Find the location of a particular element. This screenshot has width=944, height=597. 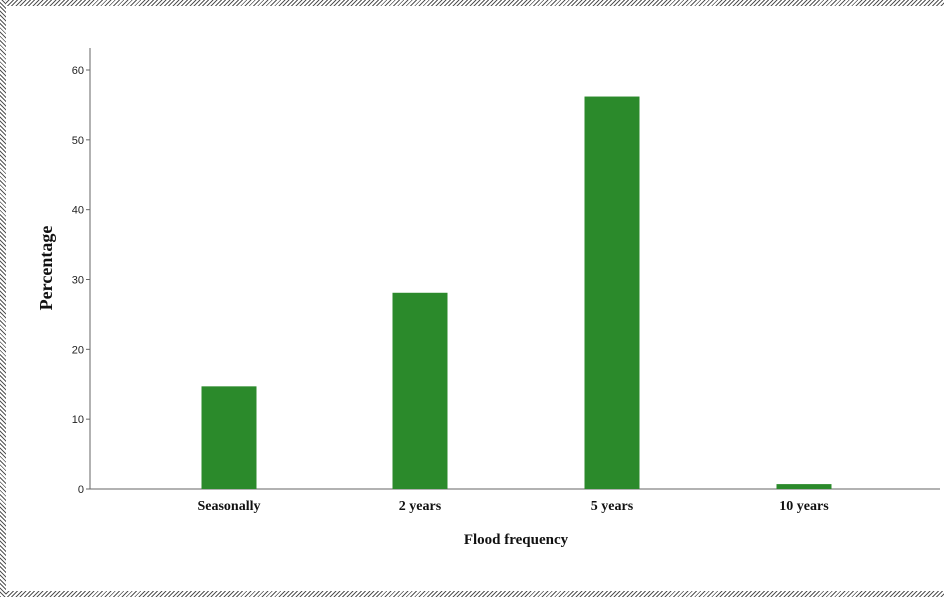

y-tick-label: 10 is located at coordinates (78, 420).